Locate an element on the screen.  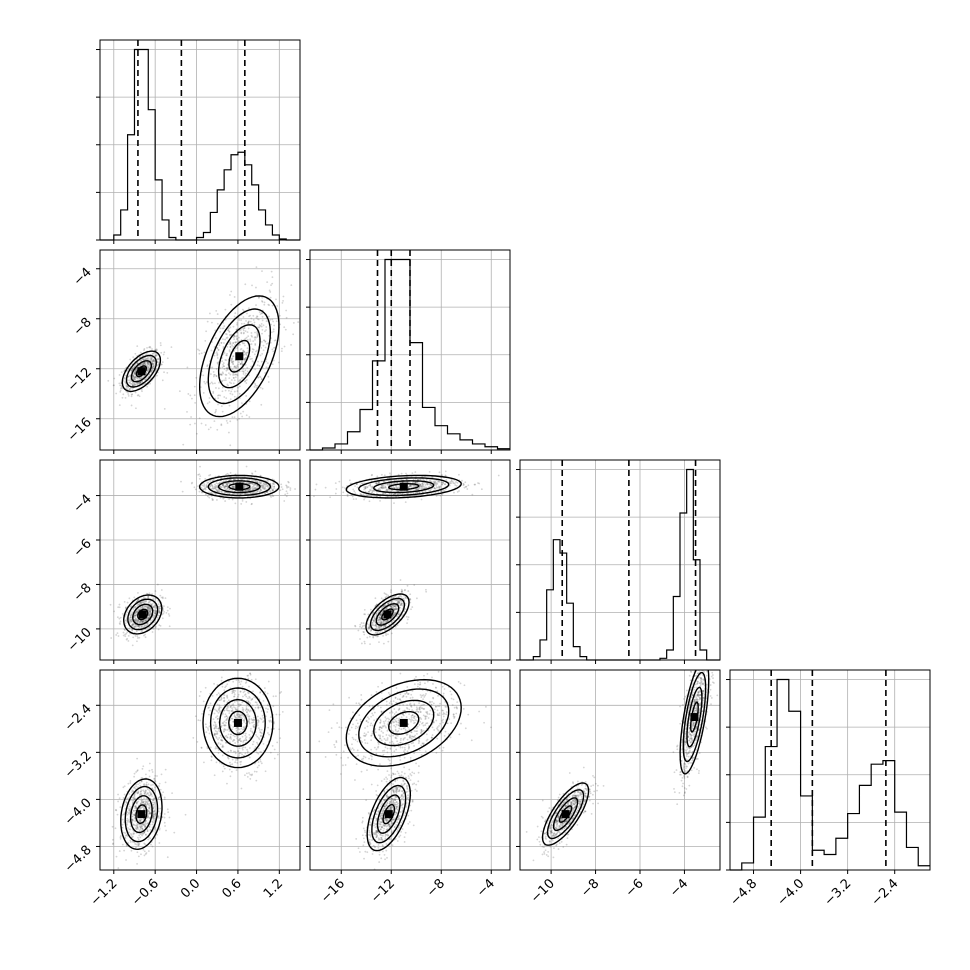
density-contour is located at coordinates (141, 371).